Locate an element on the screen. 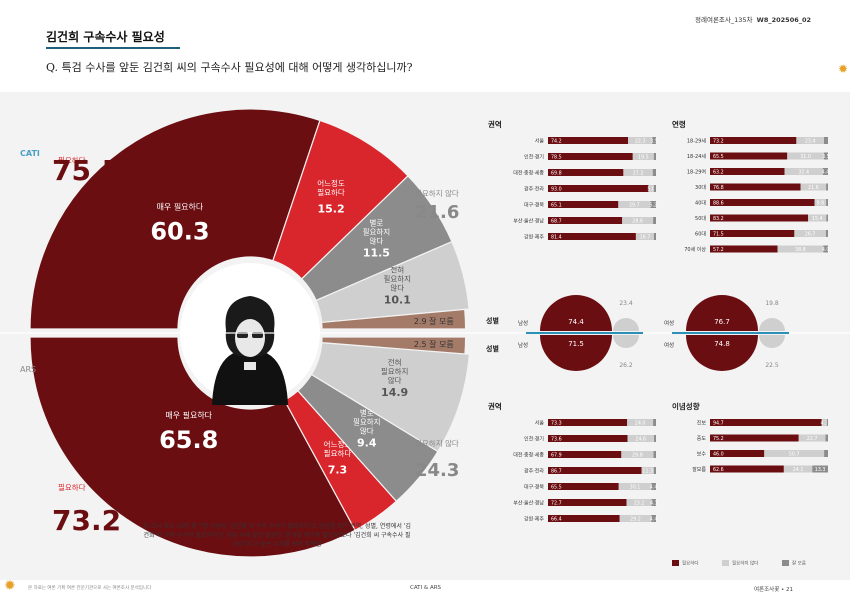 This screenshot has width=850, height=606. region-top-bar-label: 28.6 is located at coordinates (637, 222).